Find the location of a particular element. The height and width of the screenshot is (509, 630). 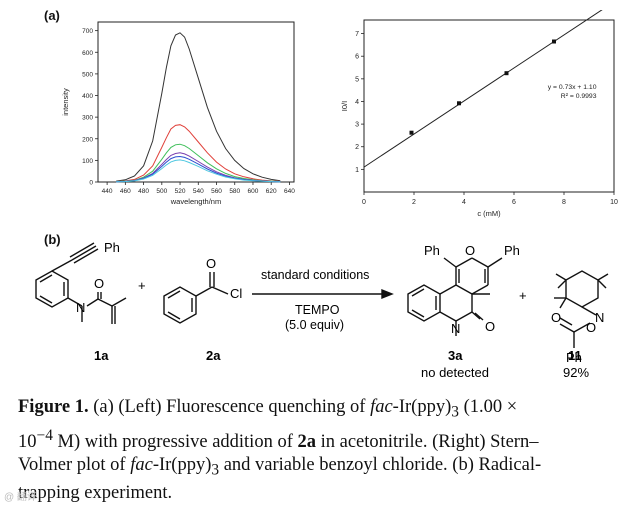

x-tick-label: 460 is located at coordinates (125, 191).